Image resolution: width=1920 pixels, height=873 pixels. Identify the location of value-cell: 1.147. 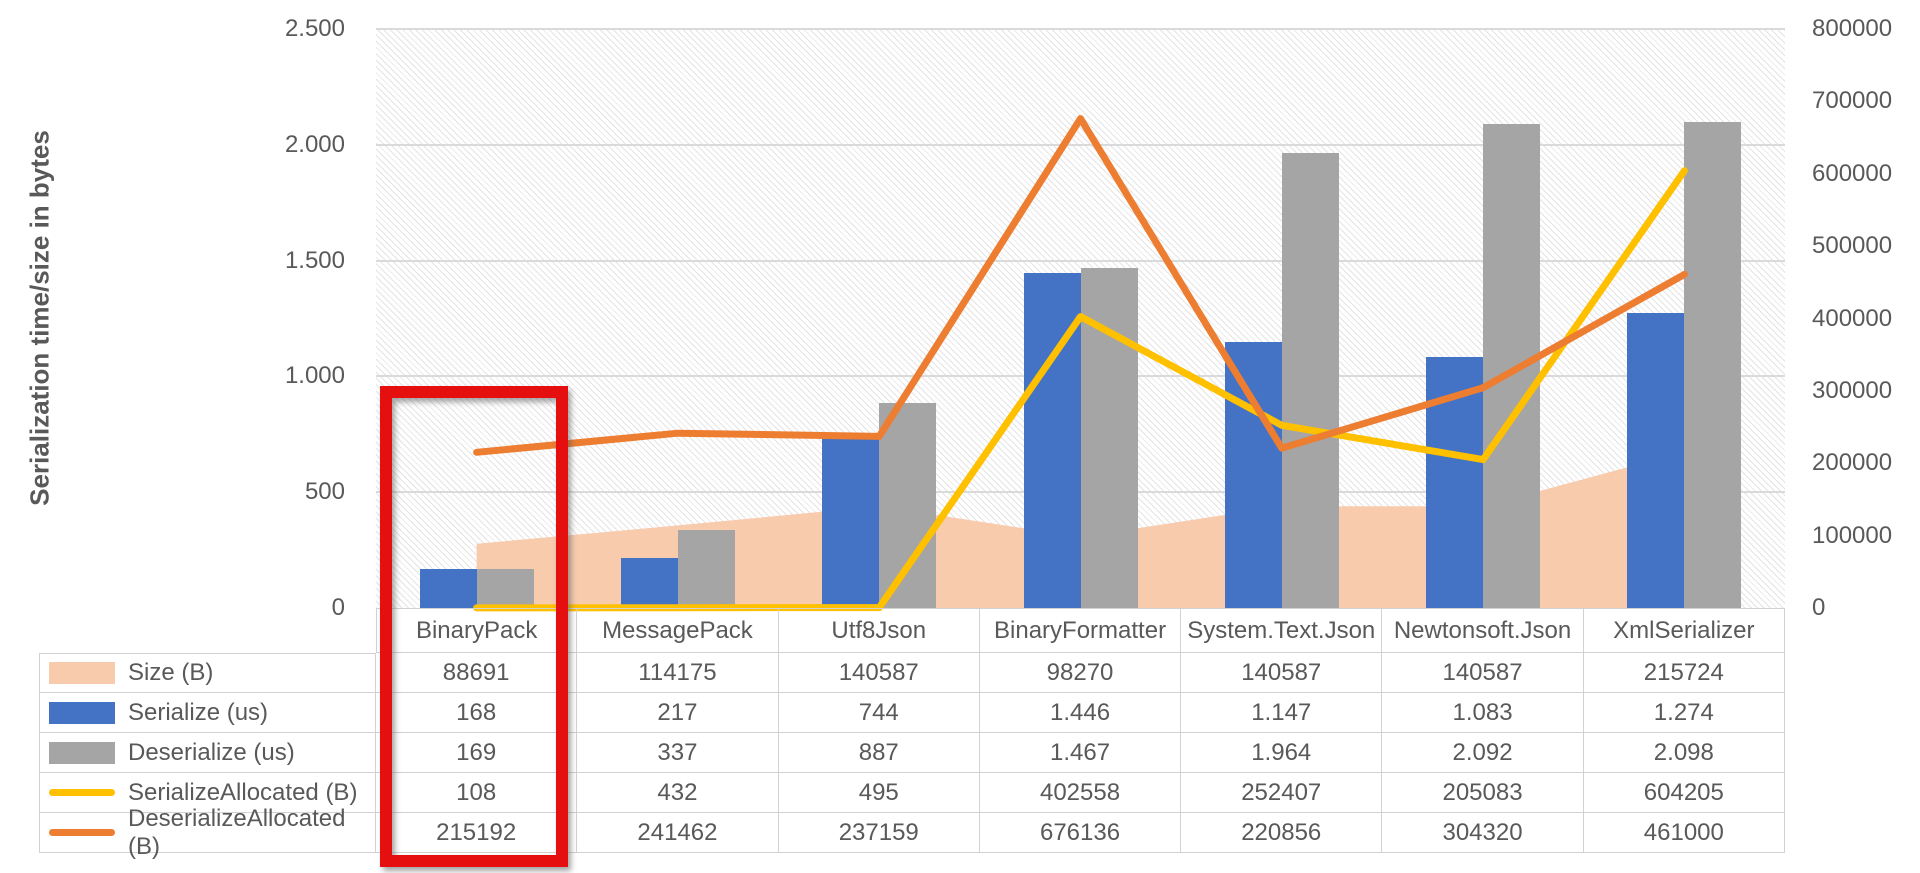
(1282, 713).